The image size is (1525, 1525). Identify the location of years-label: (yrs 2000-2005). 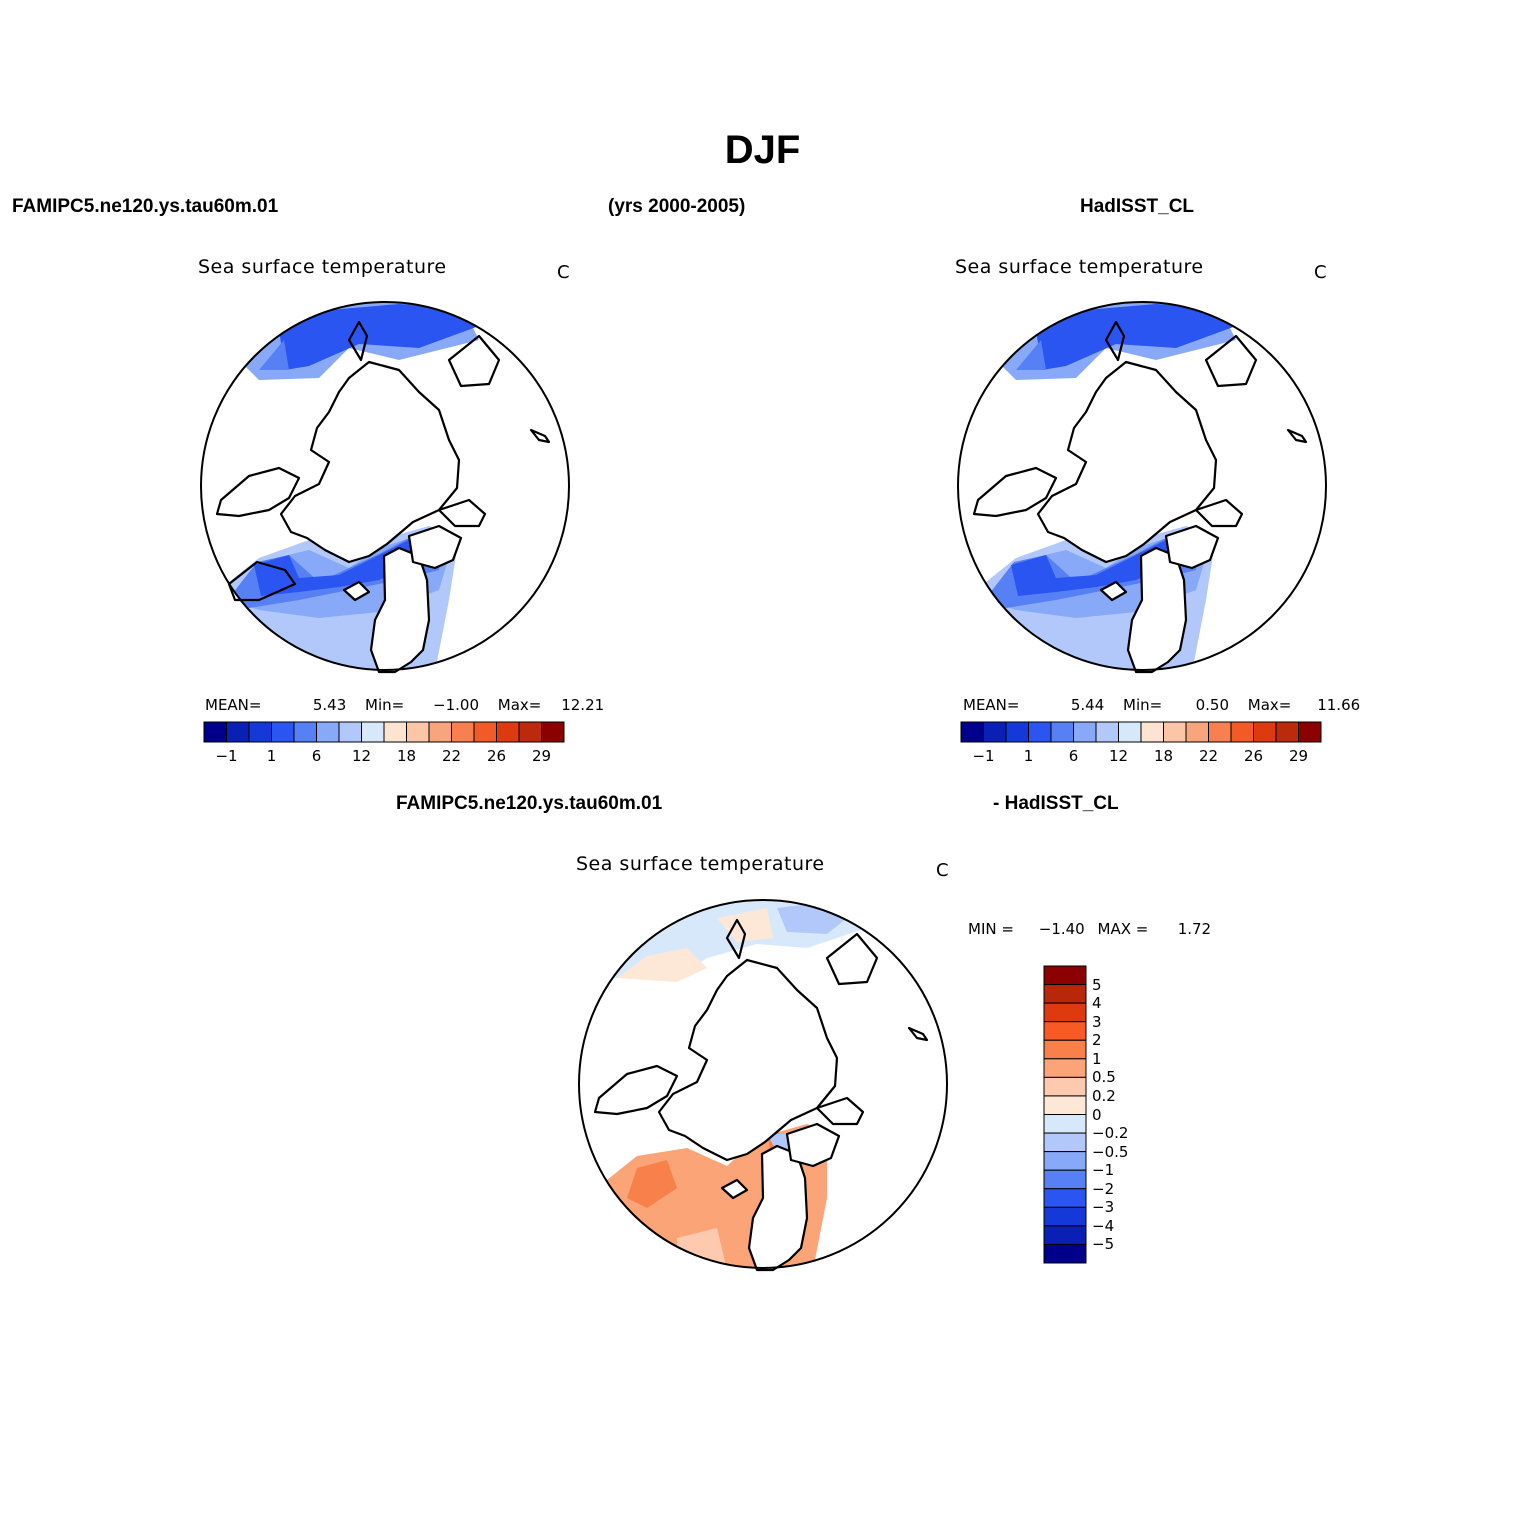
(677, 206).